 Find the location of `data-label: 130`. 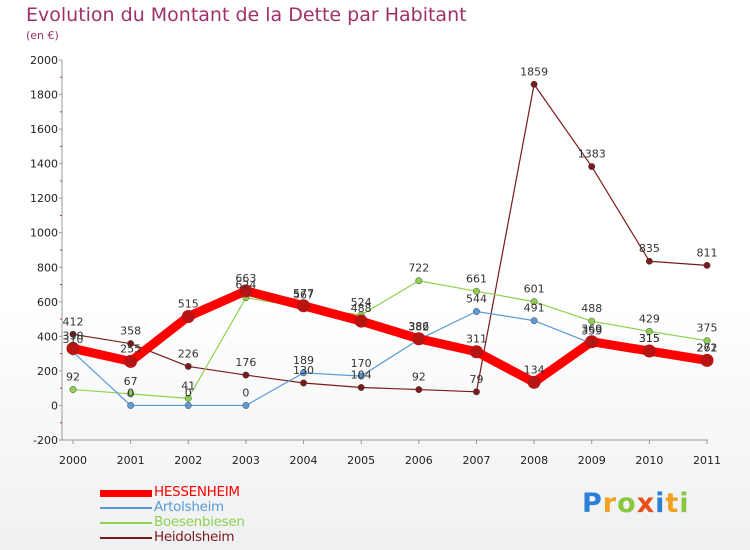

data-label: 130 is located at coordinates (303, 370).